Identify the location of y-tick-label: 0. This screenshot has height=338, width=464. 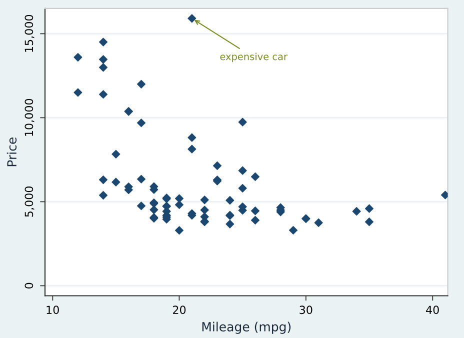
(29, 285).